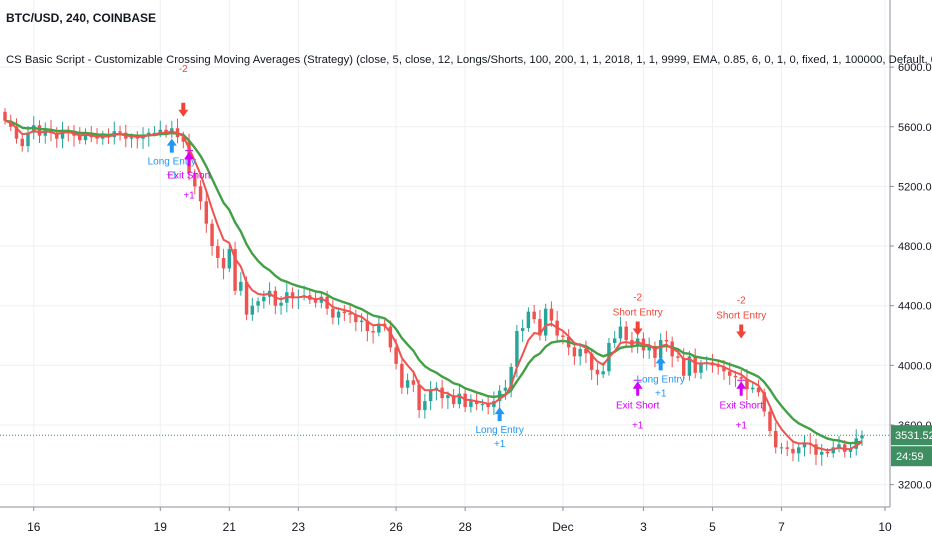  Describe the element at coordinates (915, 307) in the screenshot. I see `price-tick-label: 4400.00` at that location.